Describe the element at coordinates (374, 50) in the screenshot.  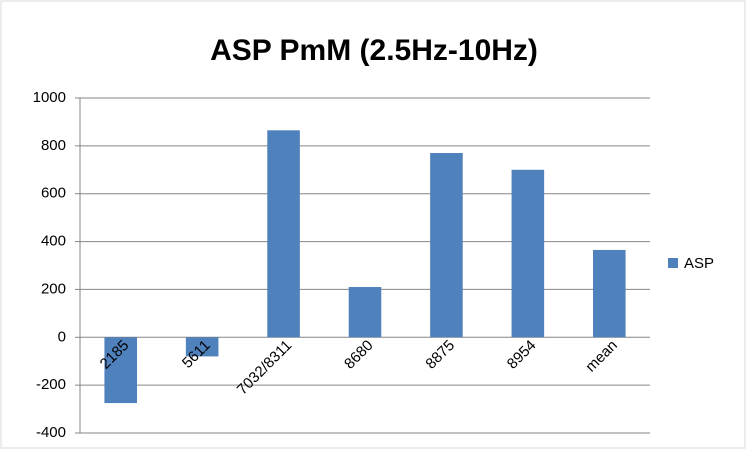
I see `chart-title: ASP PmM (2.5Hz-10Hz)` at that location.